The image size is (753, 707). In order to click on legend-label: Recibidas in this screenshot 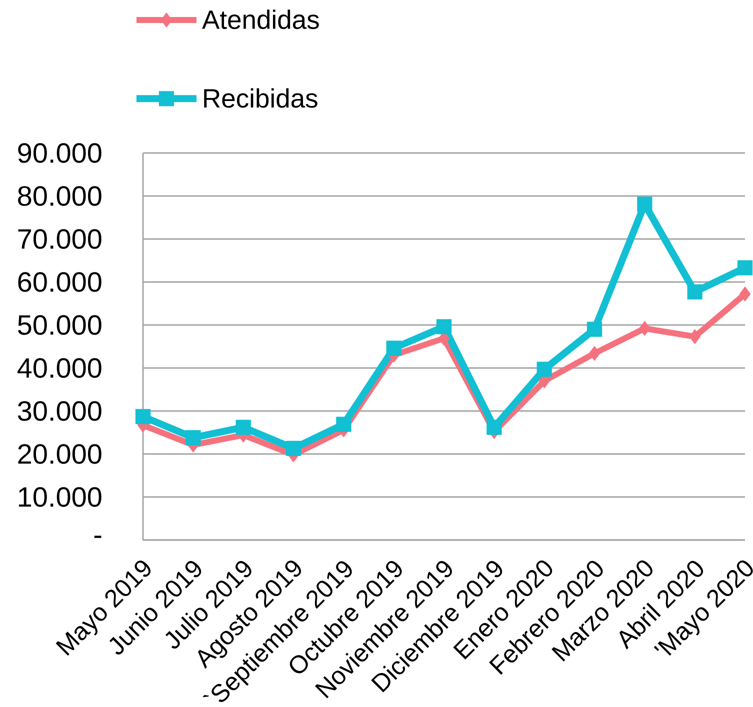, I will do `click(261, 98)`.